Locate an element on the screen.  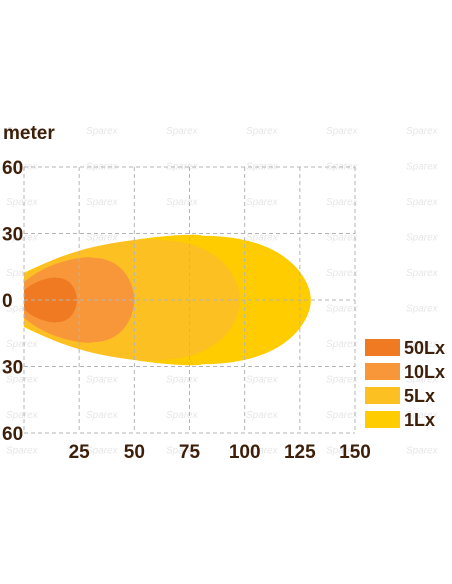
x-tick-label: 150 is located at coordinates (355, 452).